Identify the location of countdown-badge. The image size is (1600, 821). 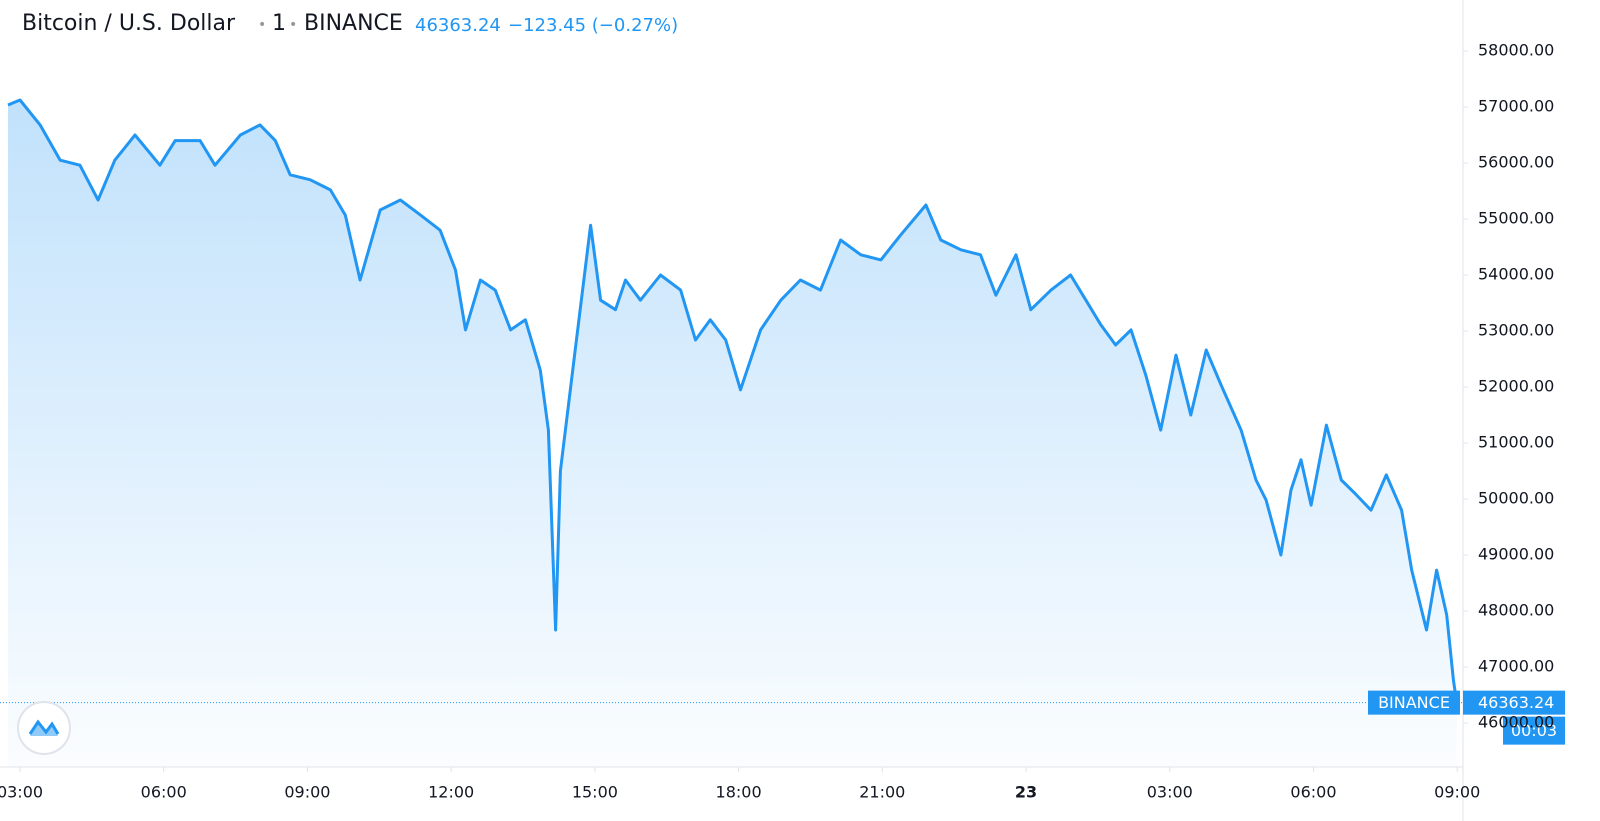
(1534, 730).